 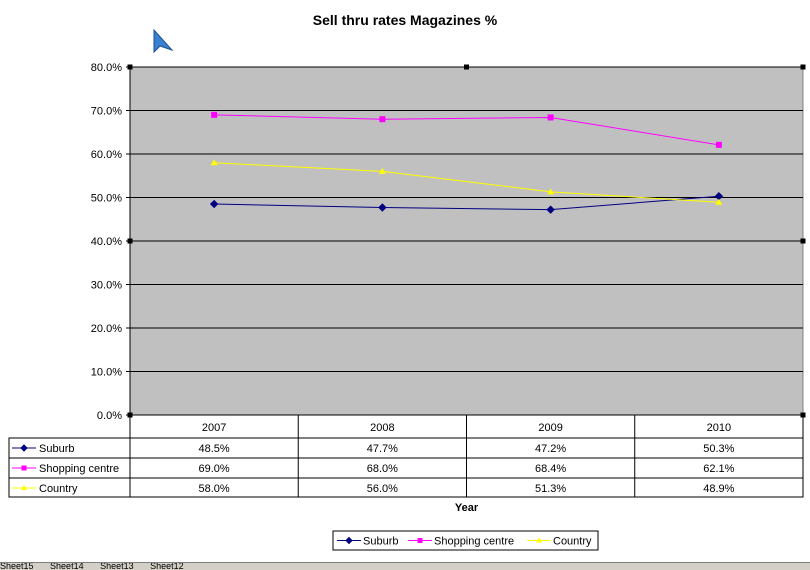 I want to click on data-label: 56.0%, so click(x=382, y=489).